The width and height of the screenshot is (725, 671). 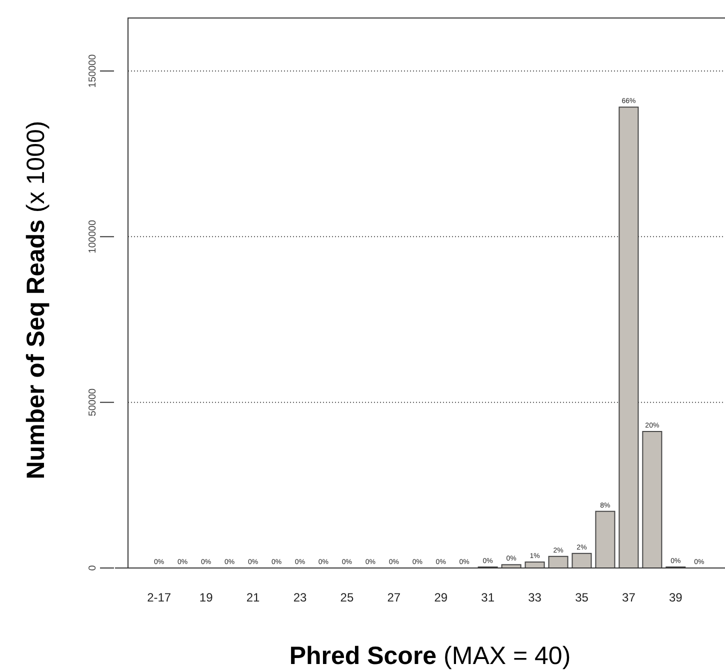 I want to click on x-tick-label: 31, so click(x=488, y=597).